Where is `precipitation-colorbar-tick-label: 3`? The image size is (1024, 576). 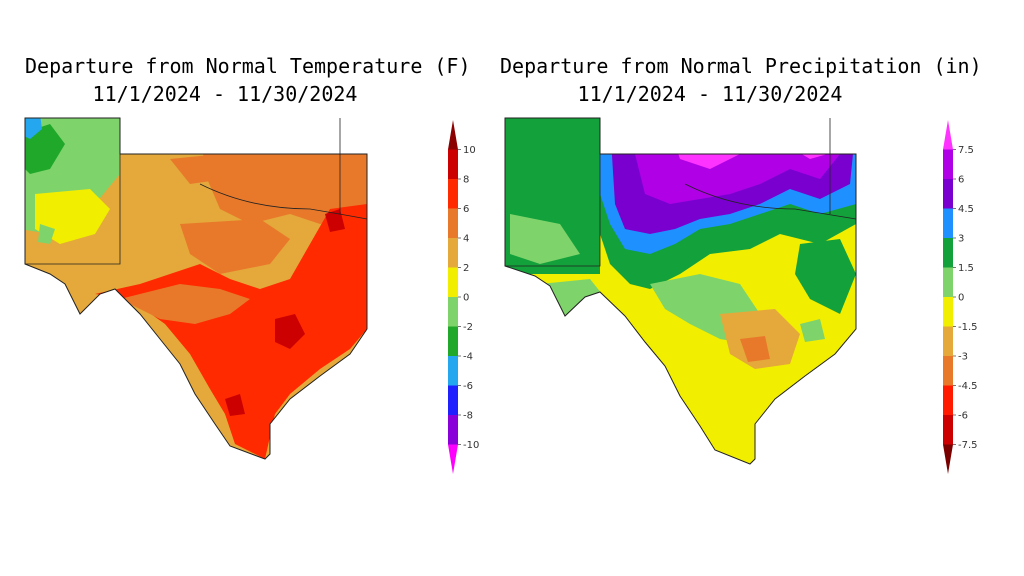
precipitation-colorbar-tick-label: 3 is located at coordinates (961, 239).